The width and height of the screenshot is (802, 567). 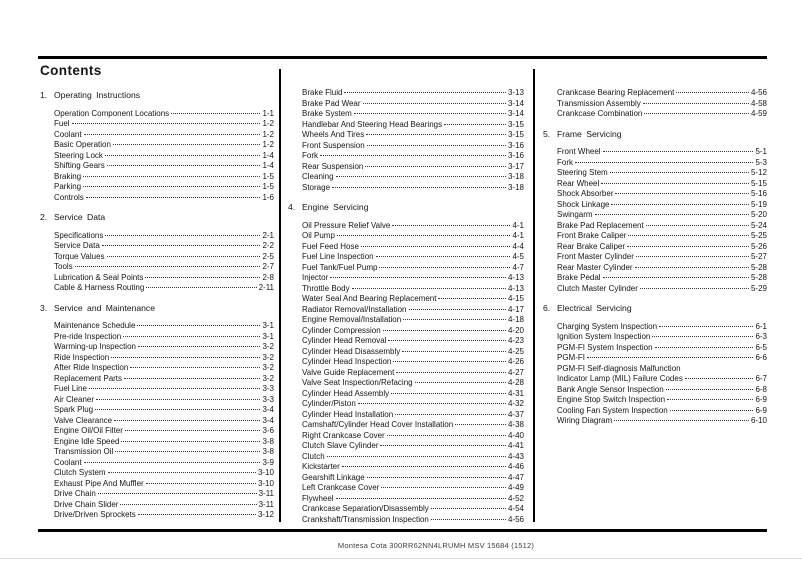 I want to click on toc-item-label: Torque Values, so click(x=79, y=256).